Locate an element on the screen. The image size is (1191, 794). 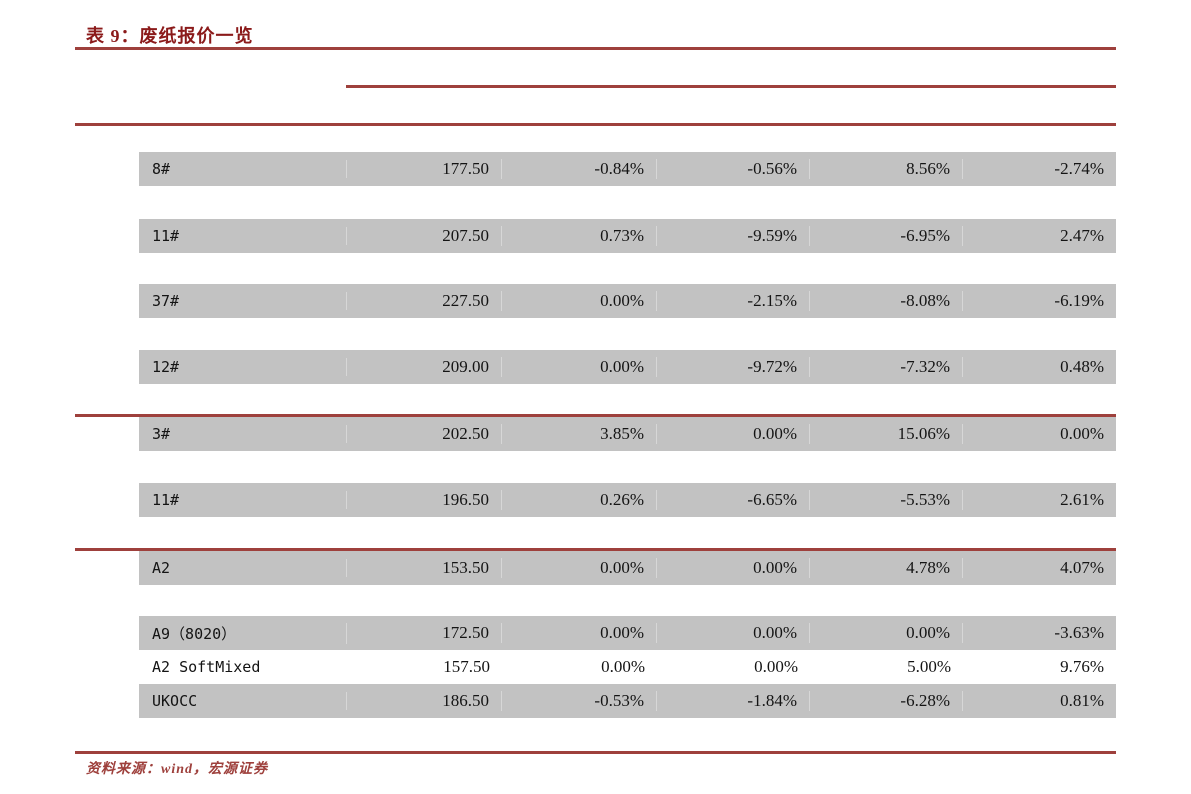
table-row: 11# 196.50 0.26% -6.65% -5.53% 2.61% is located at coordinates (627, 500).